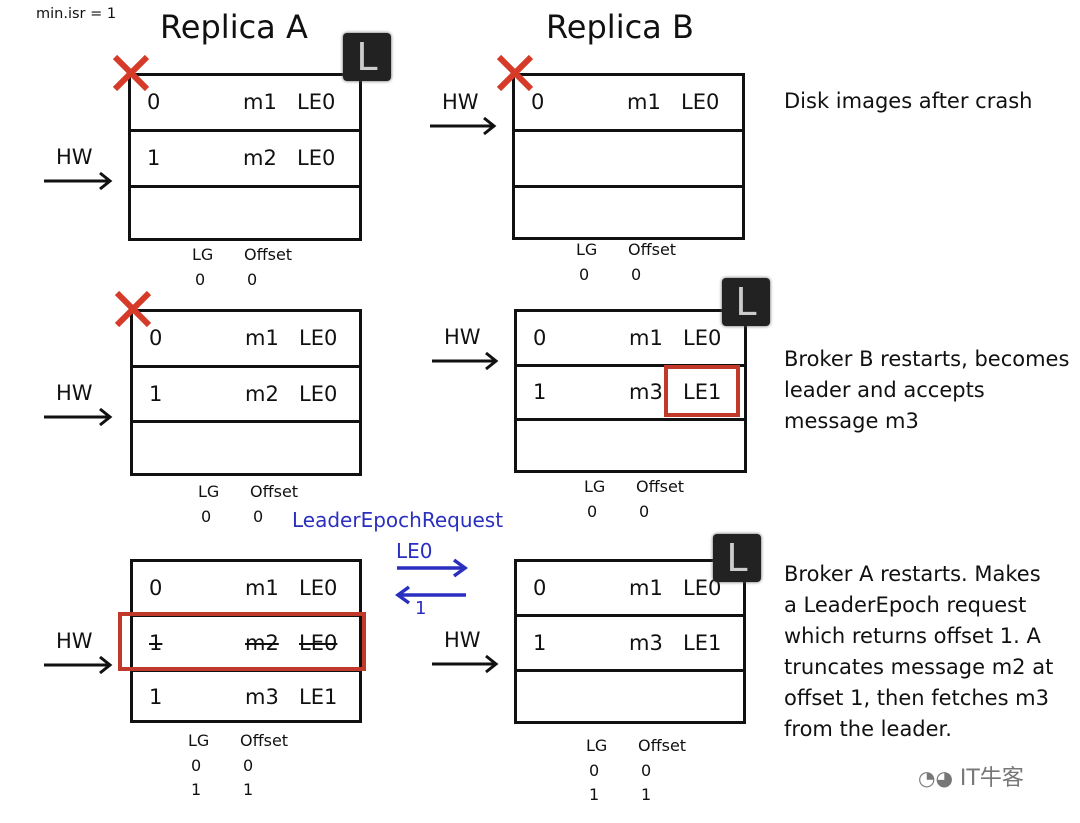 Image resolution: width=1080 pixels, height=823 pixels. Describe the element at coordinates (262, 393) in the screenshot. I see `message-cell: m2` at that location.